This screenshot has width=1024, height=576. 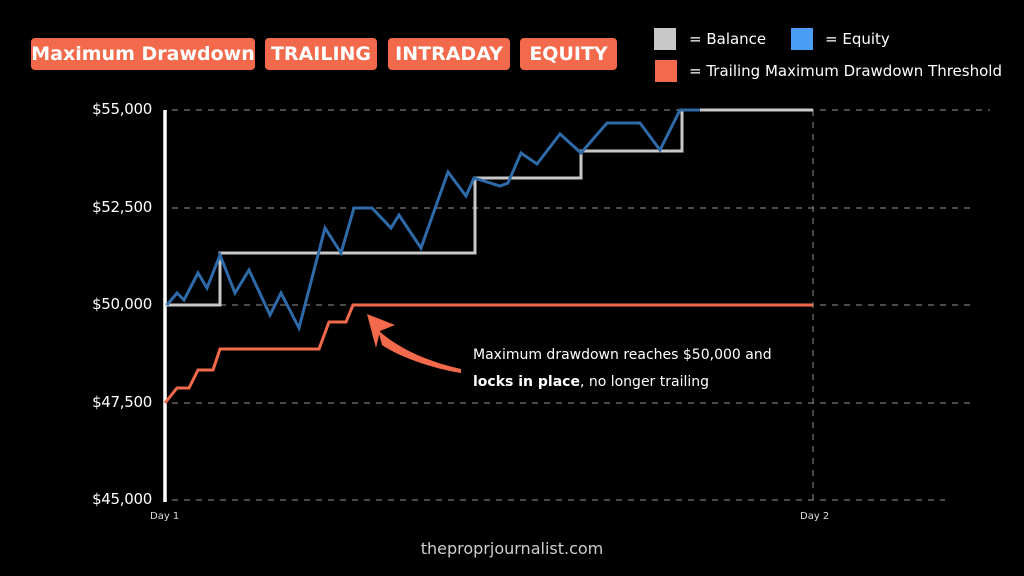 What do you see at coordinates (414, 343) in the screenshot?
I see `annotation-arrow-icon` at bounding box center [414, 343].